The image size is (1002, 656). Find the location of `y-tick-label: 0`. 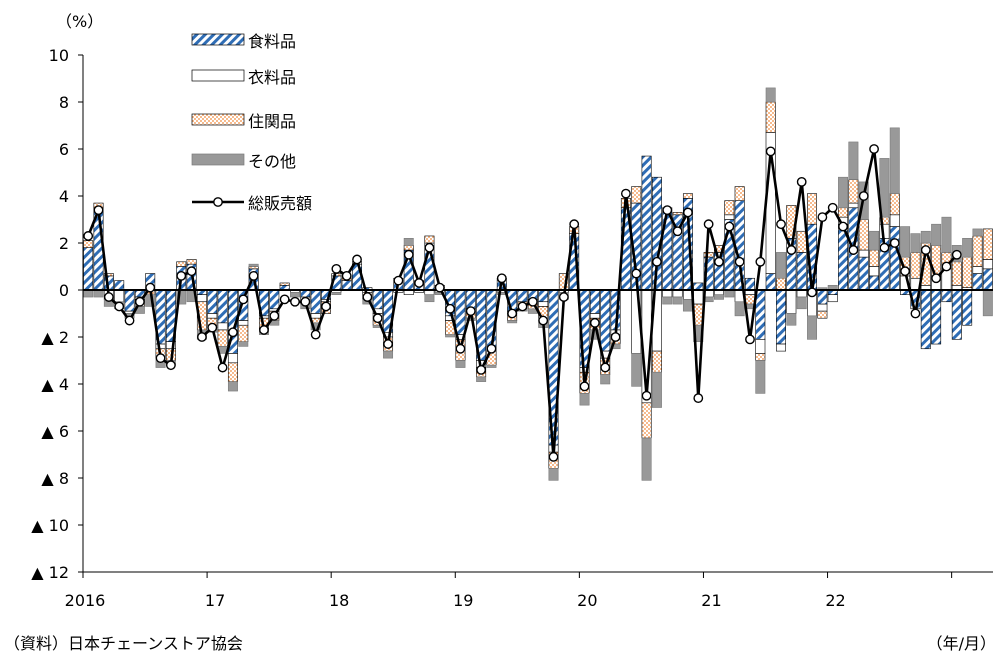

y-tick-label: 0 is located at coordinates (64, 290).